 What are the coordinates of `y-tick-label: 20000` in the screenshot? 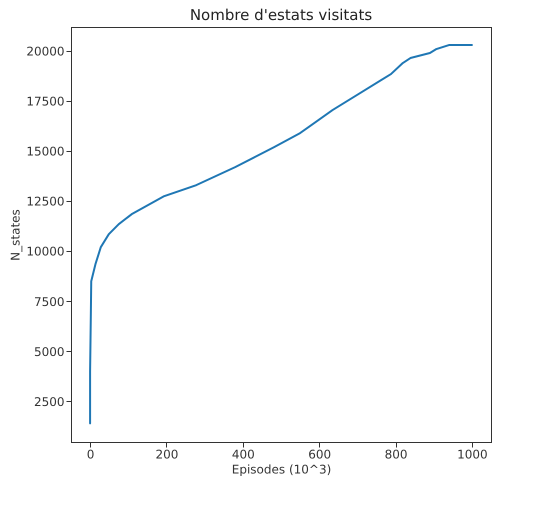 It's located at (45, 51).